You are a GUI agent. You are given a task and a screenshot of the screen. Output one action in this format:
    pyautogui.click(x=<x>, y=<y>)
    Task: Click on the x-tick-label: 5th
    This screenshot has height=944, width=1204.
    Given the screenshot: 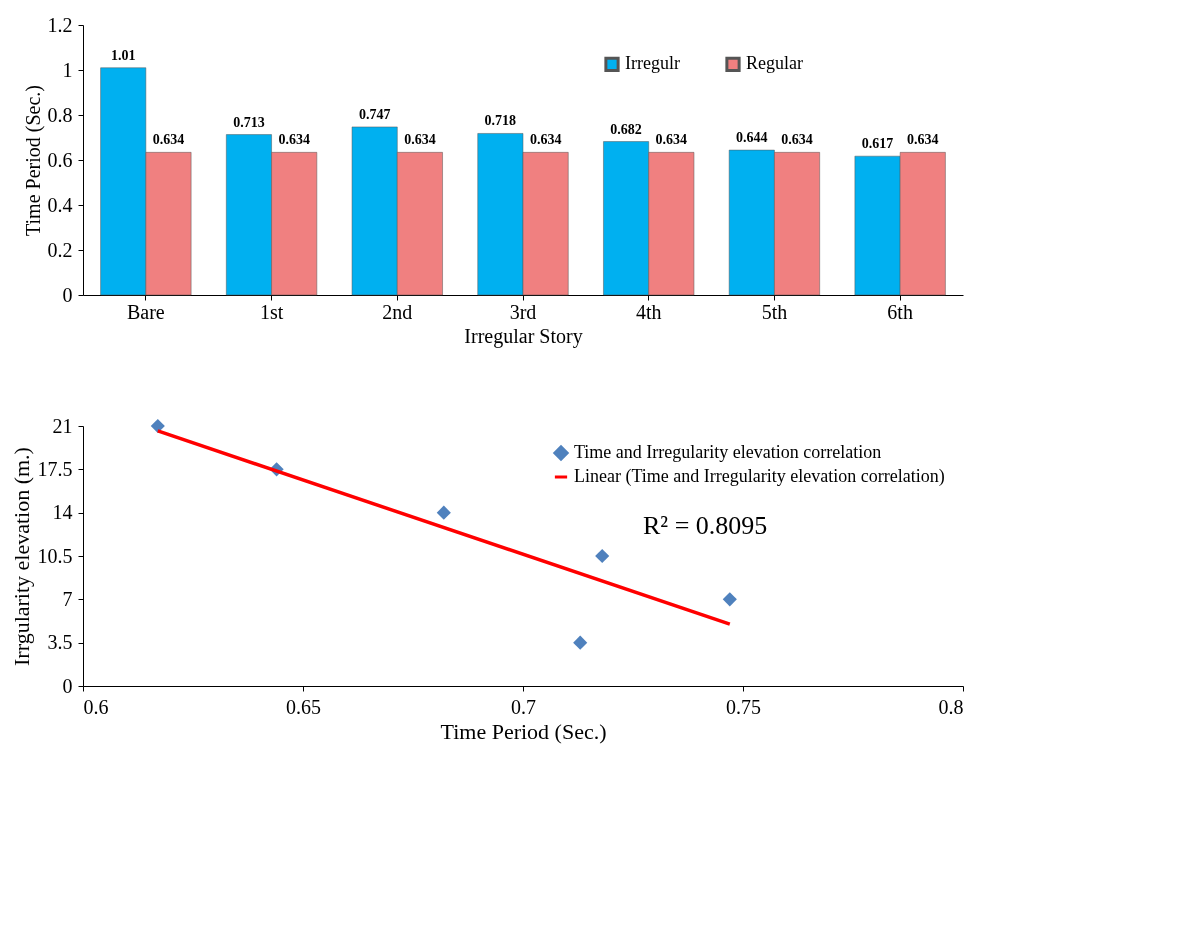 What is the action you would take?
    pyautogui.click(x=774, y=311)
    